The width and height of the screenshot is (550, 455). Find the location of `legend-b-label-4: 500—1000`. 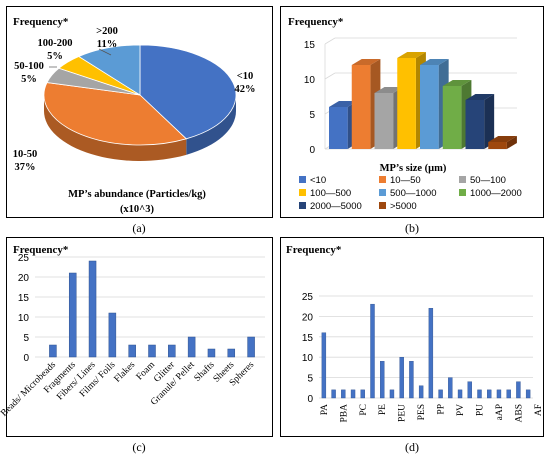

legend-b-label-4: 500—1000 is located at coordinates (413, 193).